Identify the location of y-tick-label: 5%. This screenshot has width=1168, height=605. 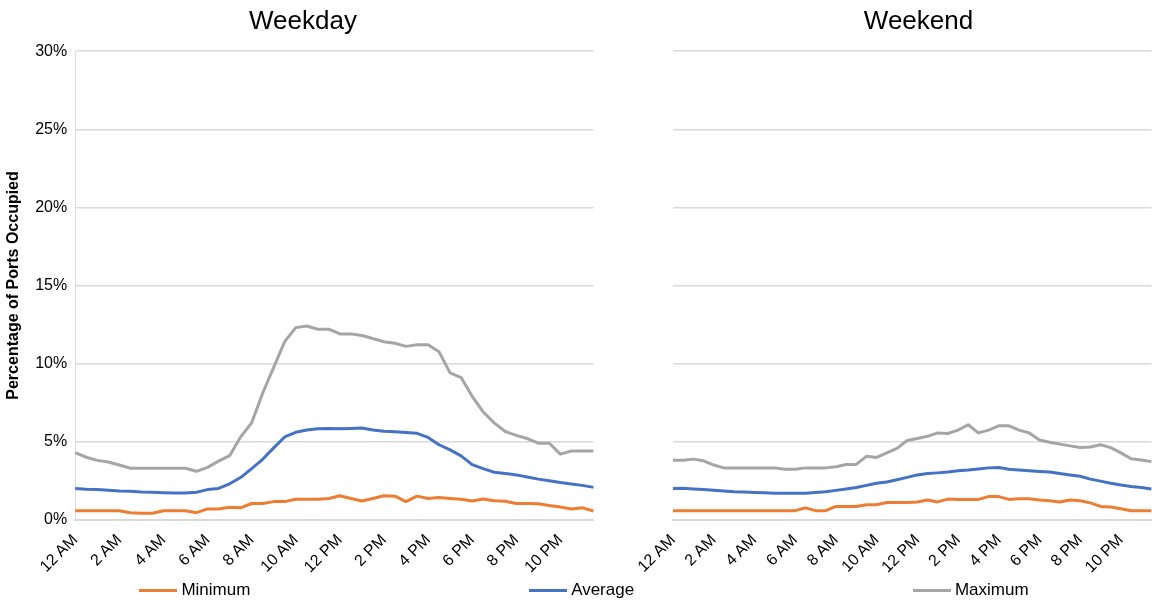
(56, 441).